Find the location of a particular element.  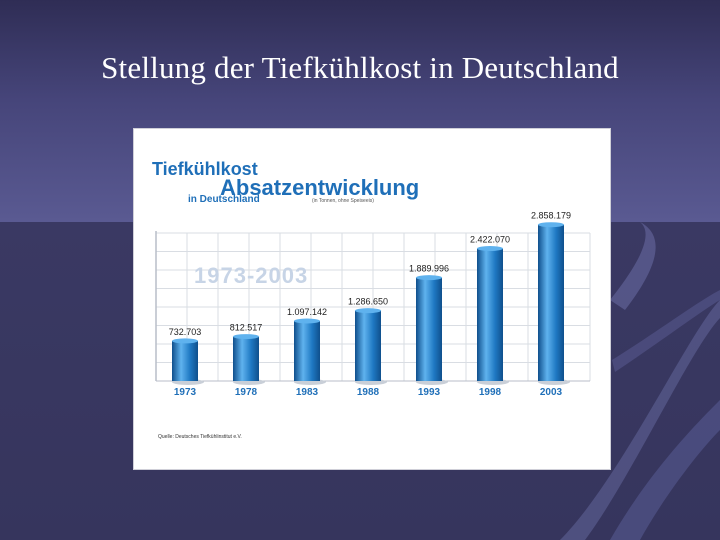

value-label: 1.286.650 is located at coordinates (368, 302).